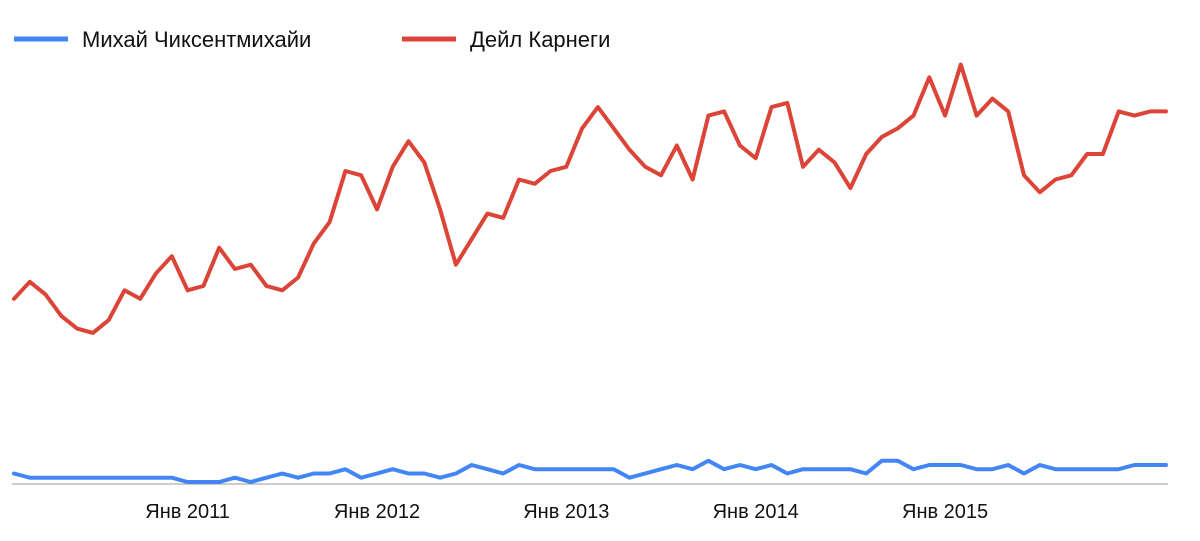 This screenshot has height=541, width=1200. I want to click on x-tick-label-3: Янв 2014, so click(756, 512).